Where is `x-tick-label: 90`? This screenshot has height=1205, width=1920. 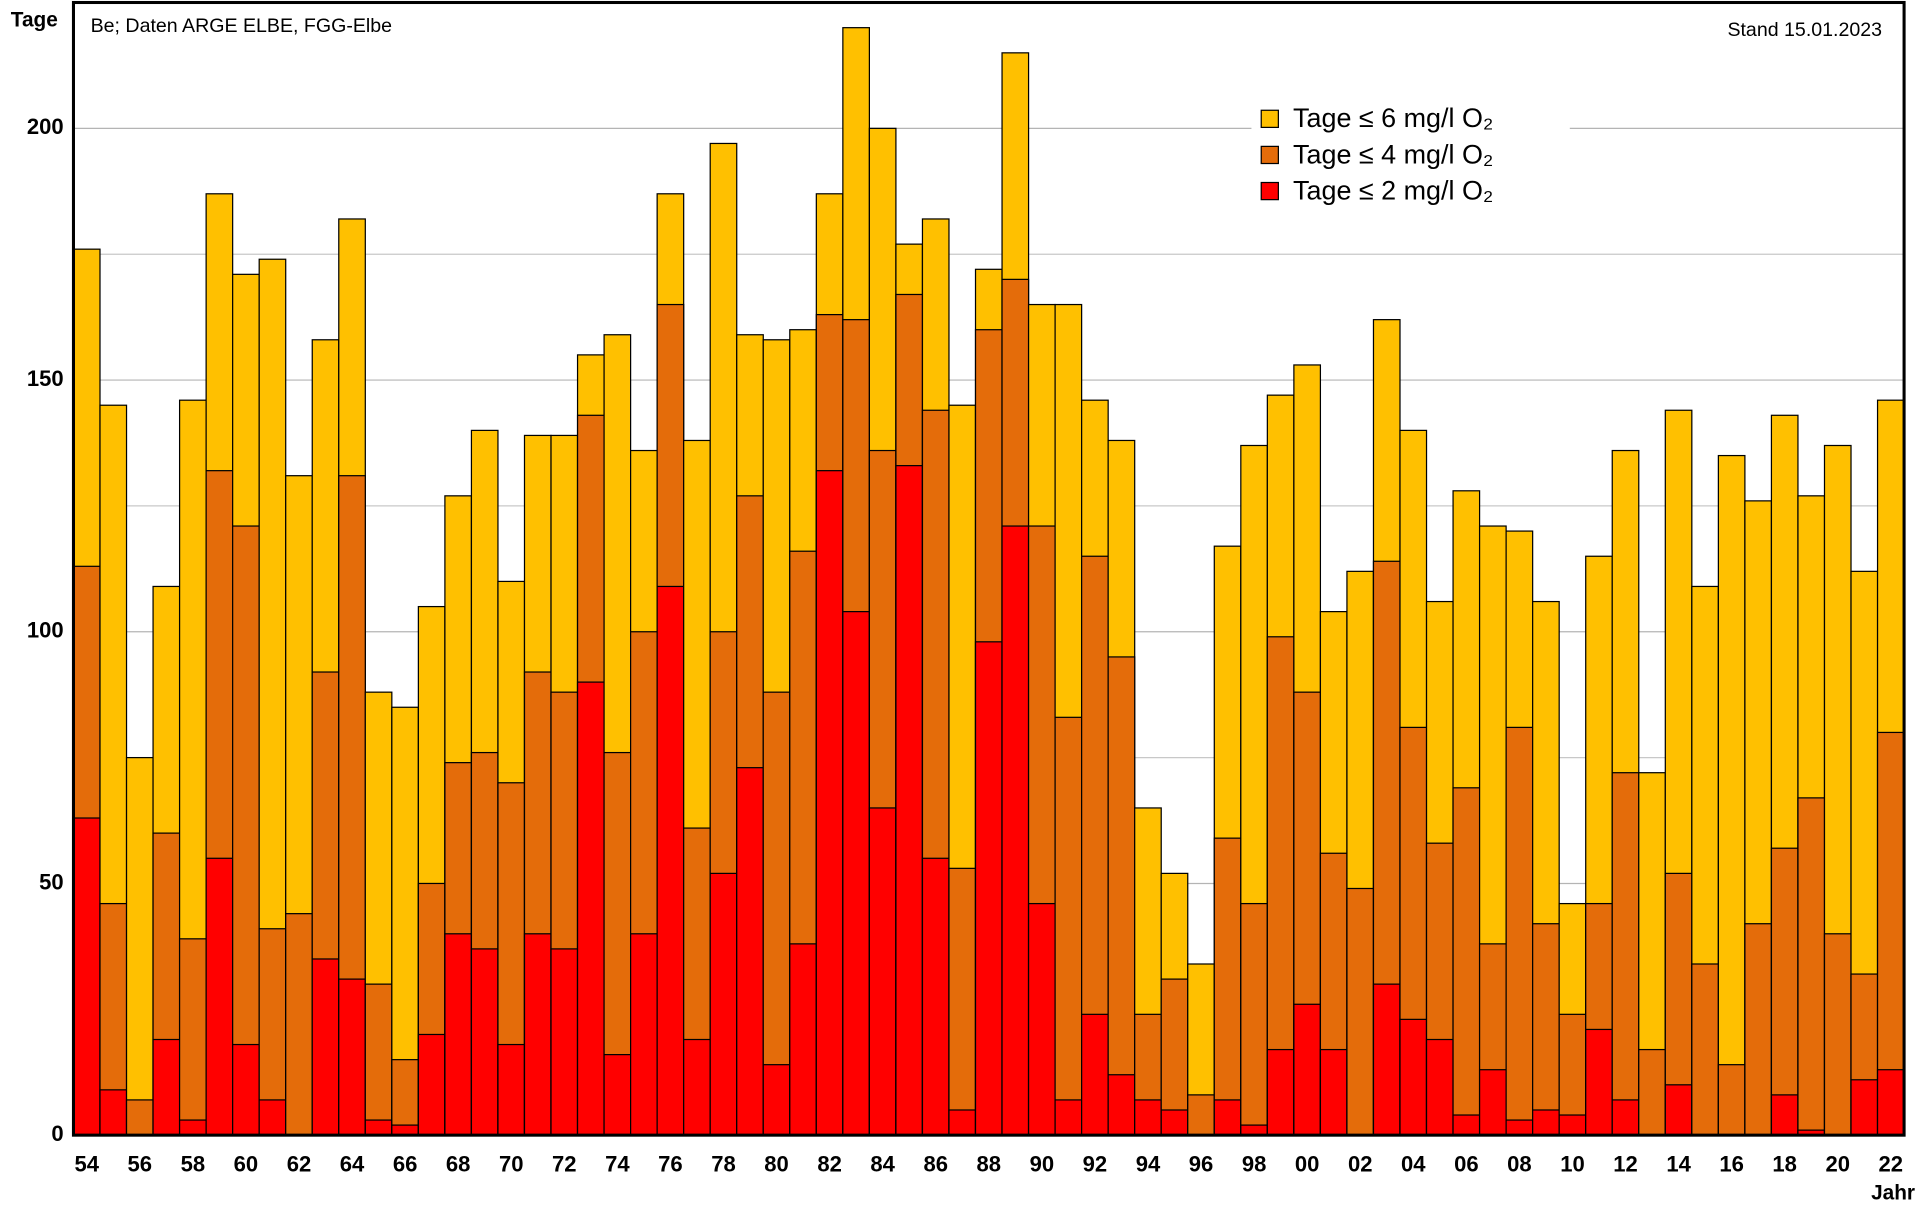 x-tick-label: 90 is located at coordinates (1042, 1164).